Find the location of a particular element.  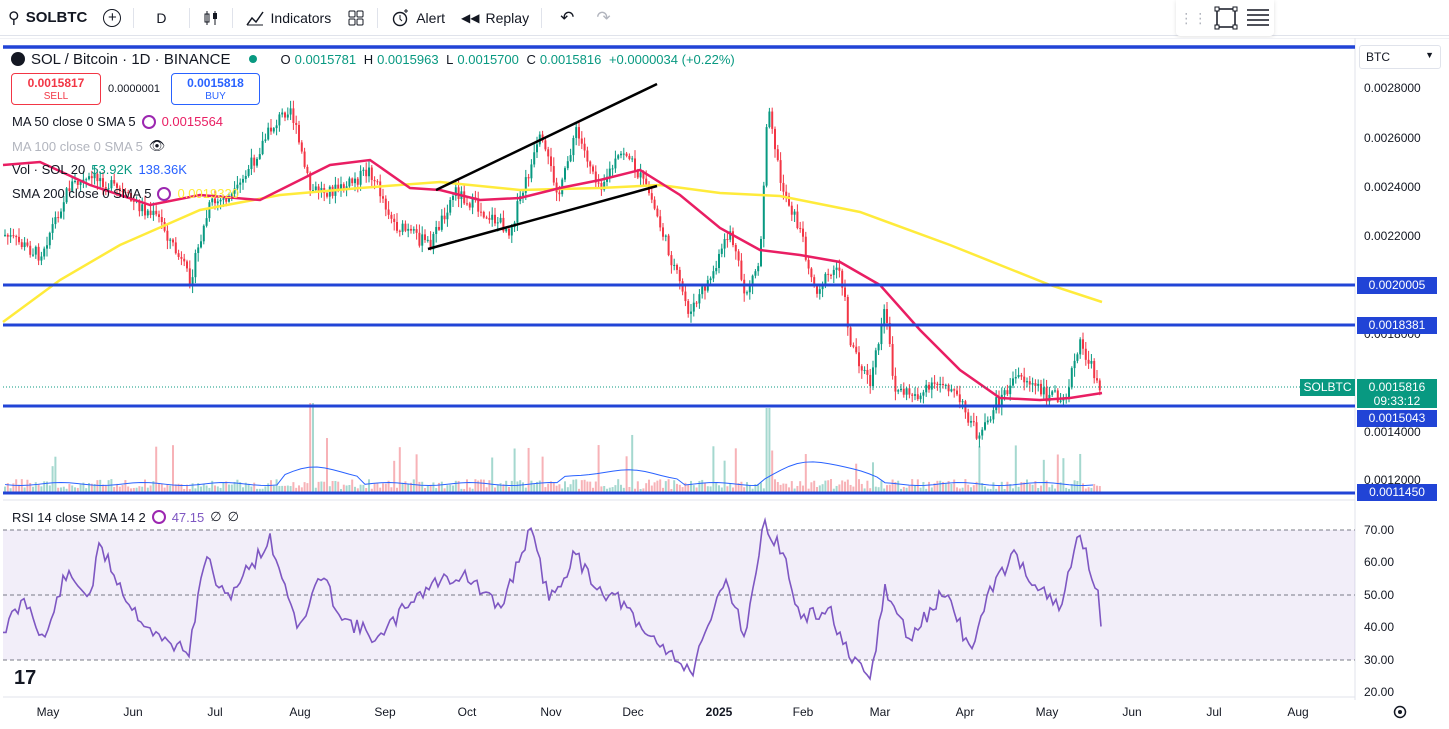

interval-button: D is located at coordinates (161, 18).